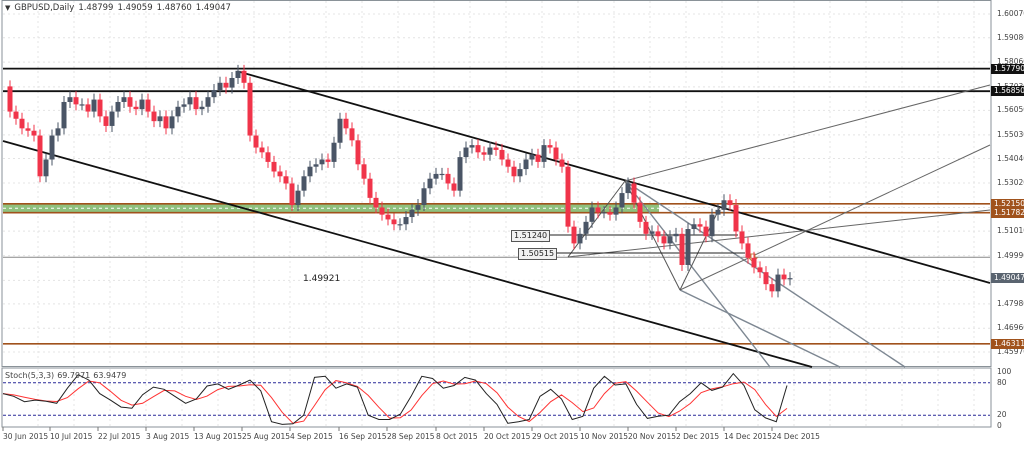 The image size is (1024, 450). I want to click on stoch-signal-value: 63.9479, so click(110, 375).